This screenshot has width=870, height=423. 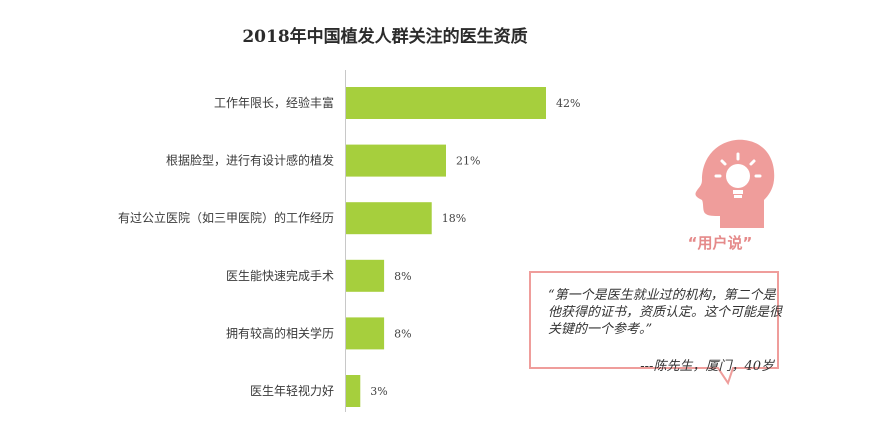 I want to click on category-label: 医生能快速完成手术, so click(x=280, y=275).